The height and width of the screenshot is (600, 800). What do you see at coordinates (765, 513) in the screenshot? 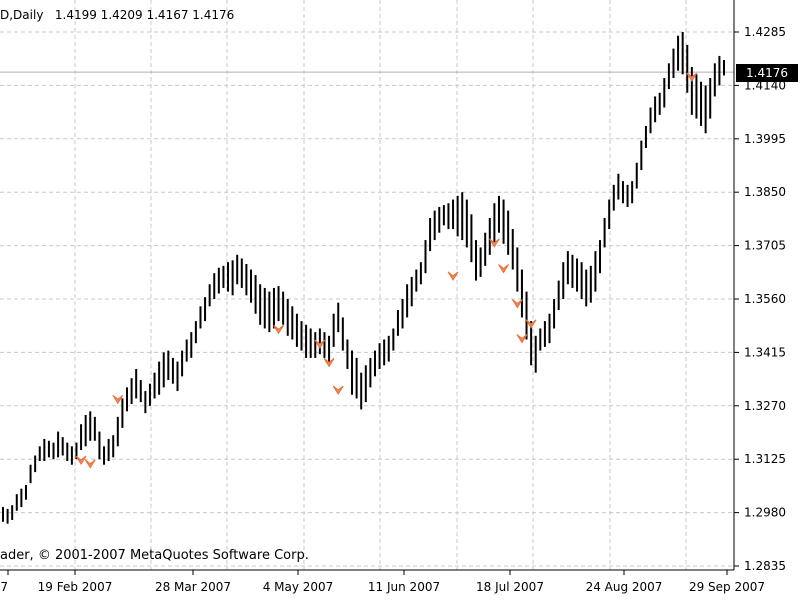
I see `y-tick-label: 1.2980` at bounding box center [765, 513].